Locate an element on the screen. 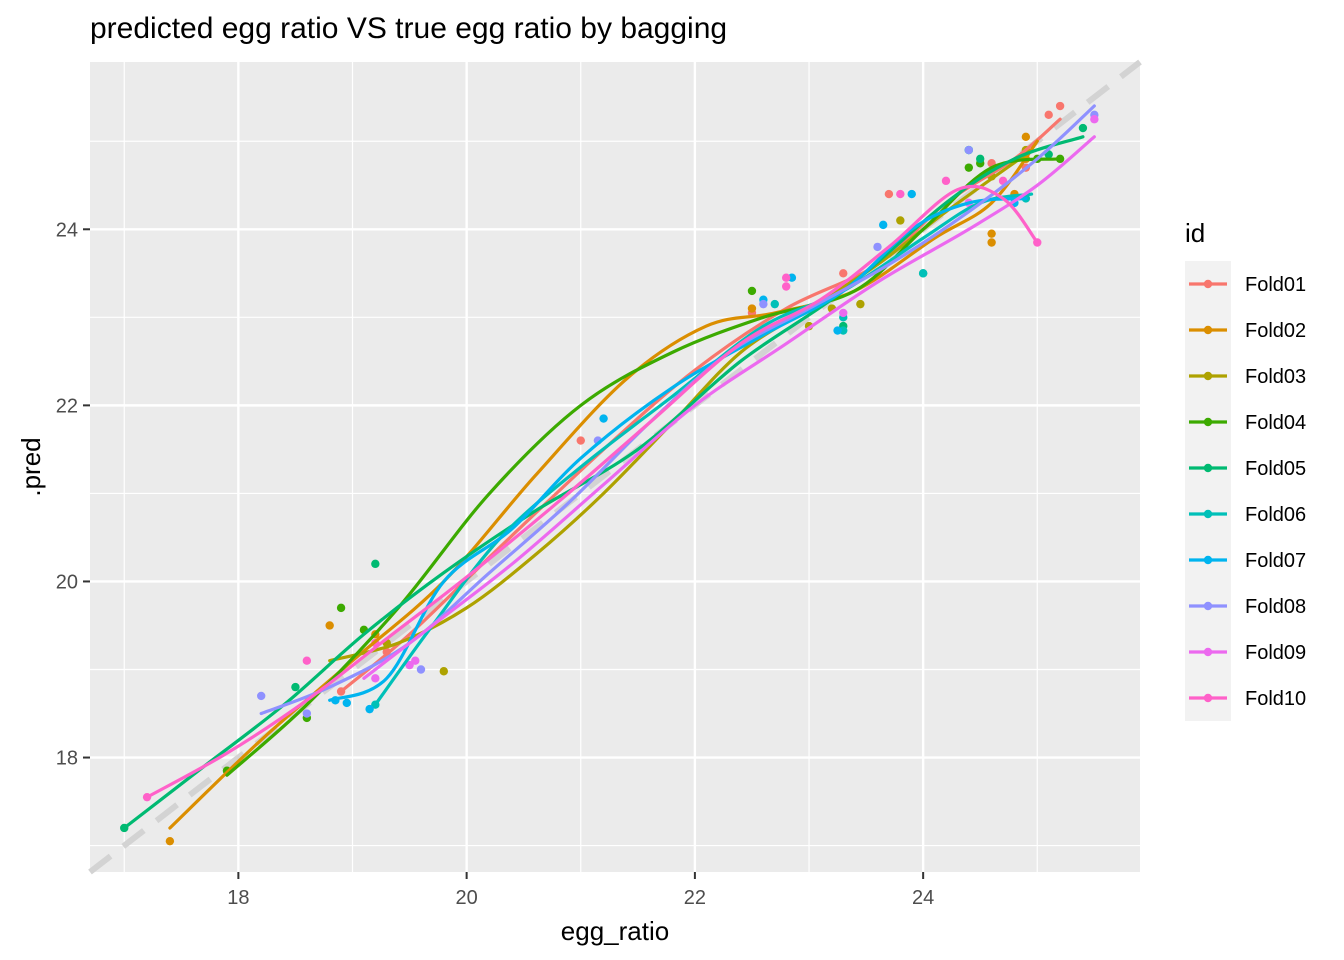  y-tick-label: 22 is located at coordinates (67, 406).